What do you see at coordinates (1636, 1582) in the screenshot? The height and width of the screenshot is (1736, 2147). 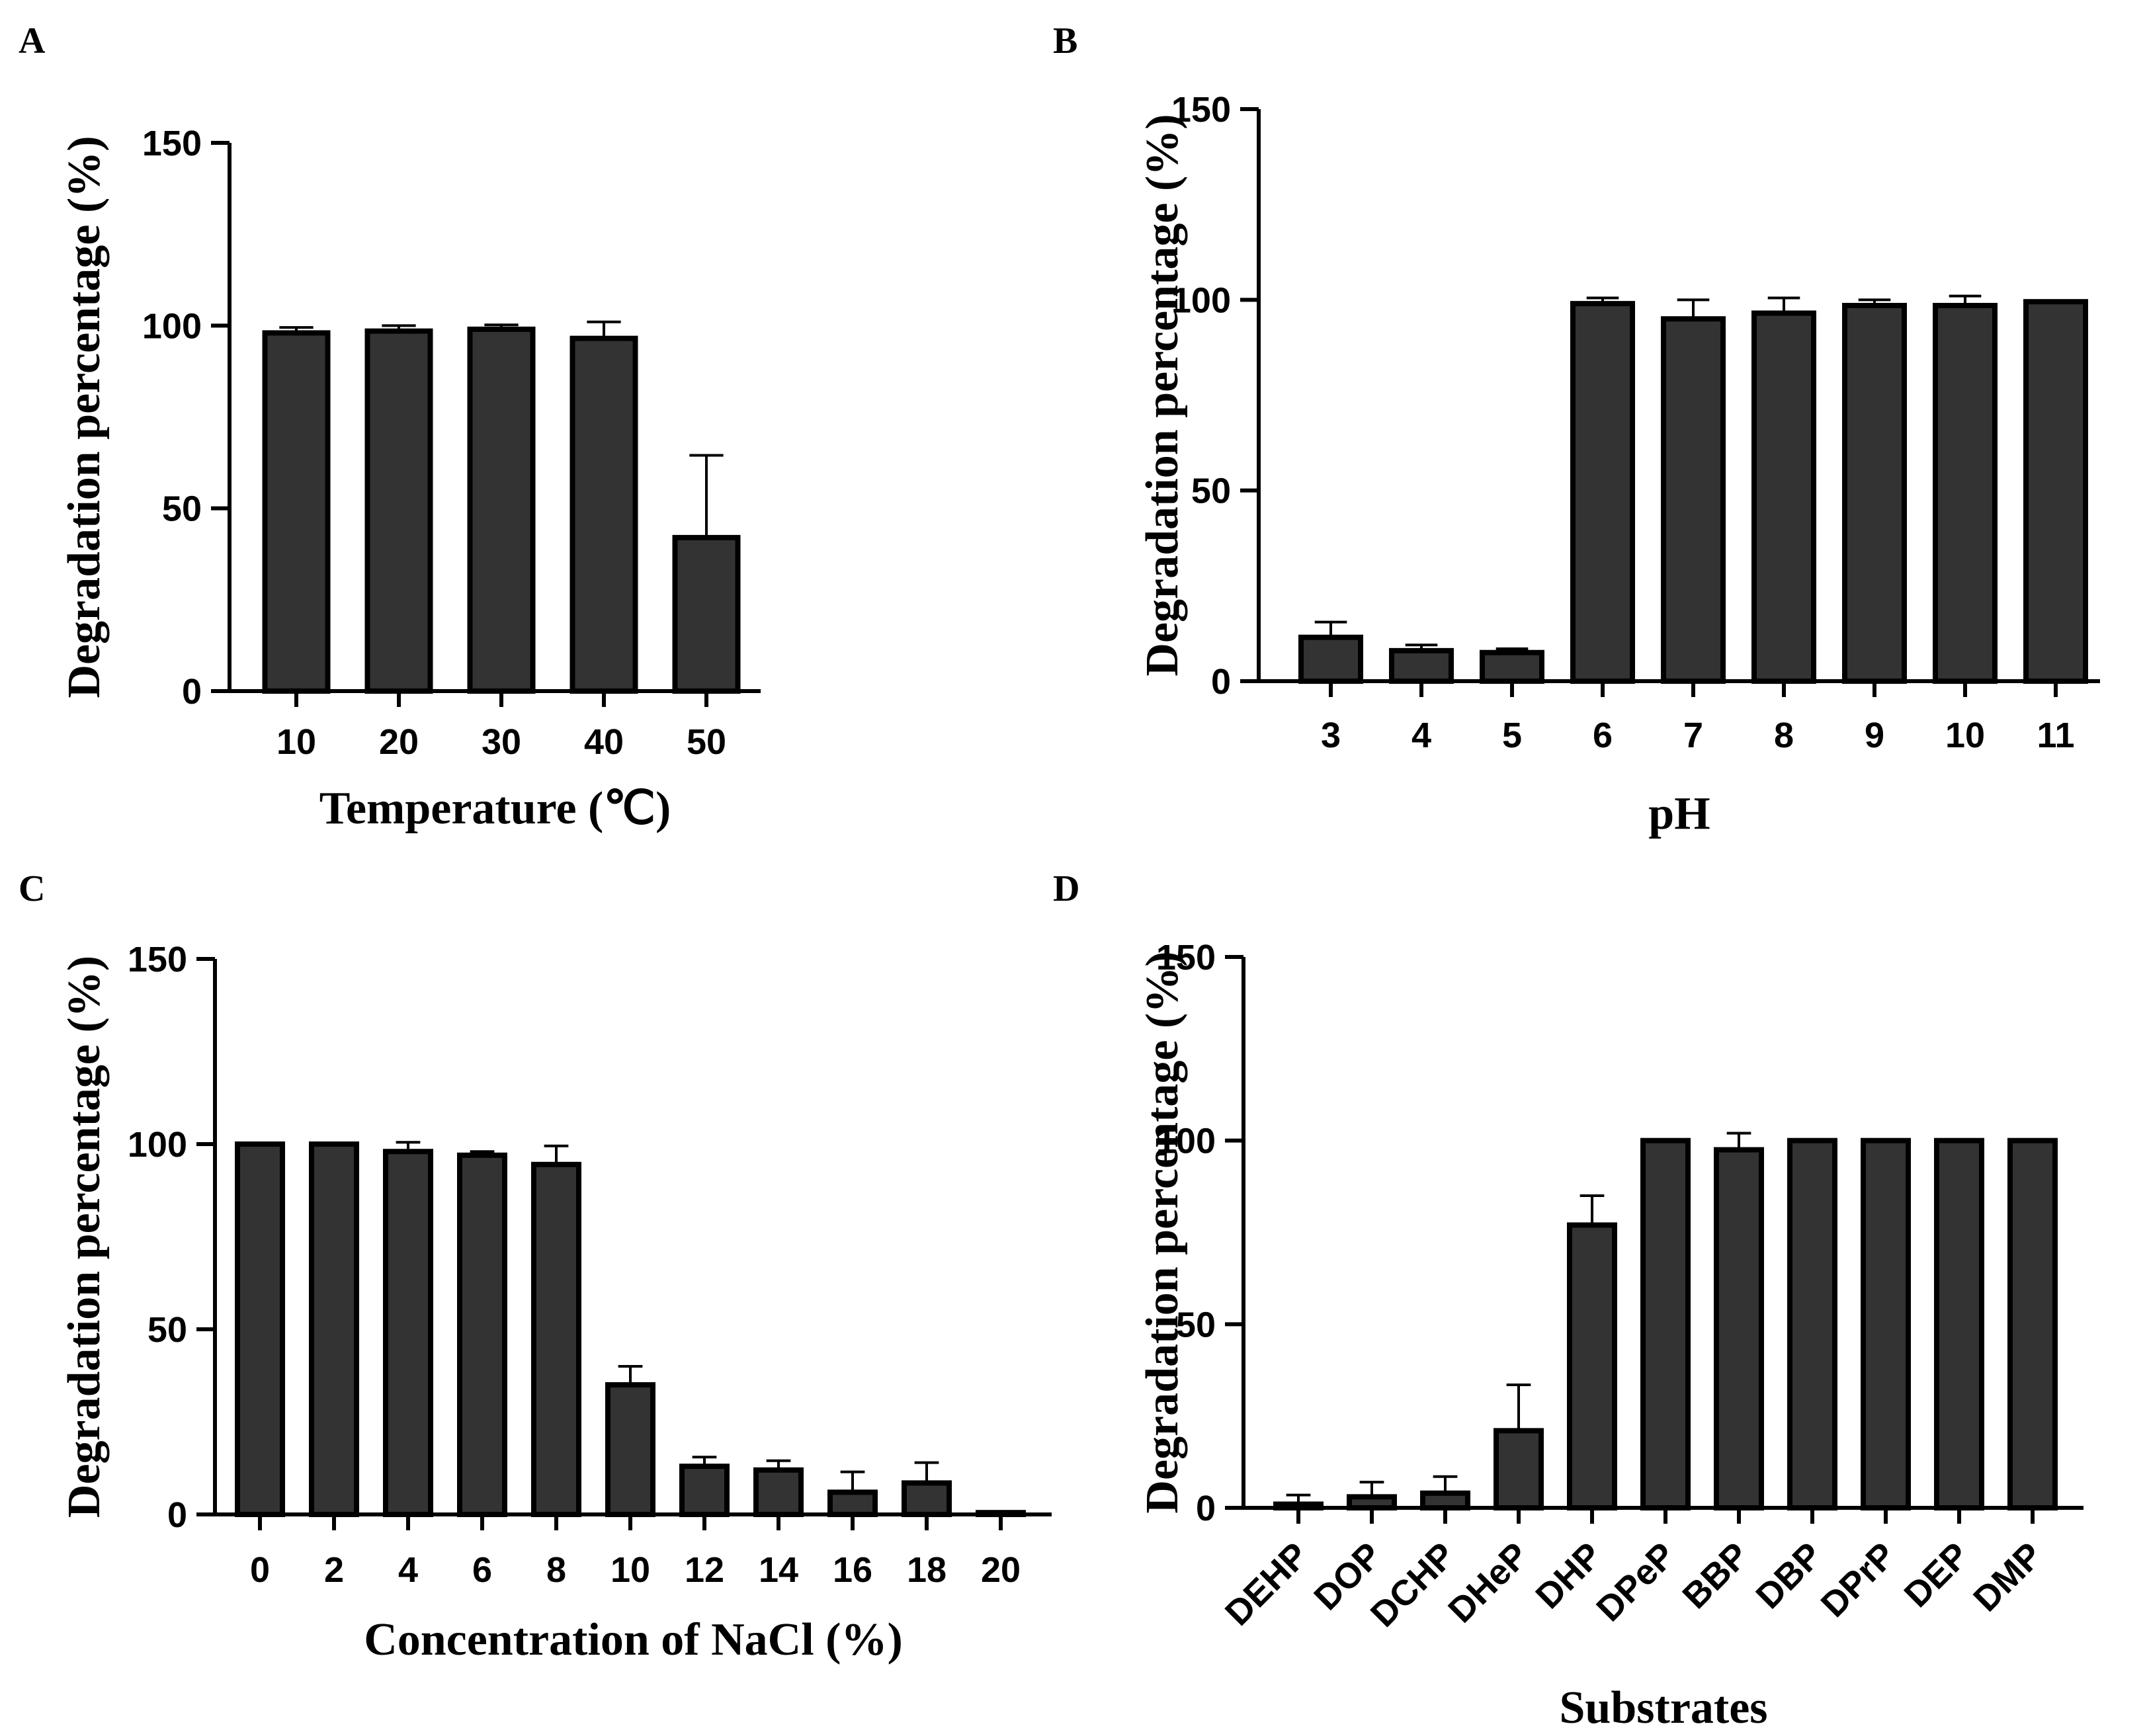 I see `x-tick-label: DPeP` at bounding box center [1636, 1582].